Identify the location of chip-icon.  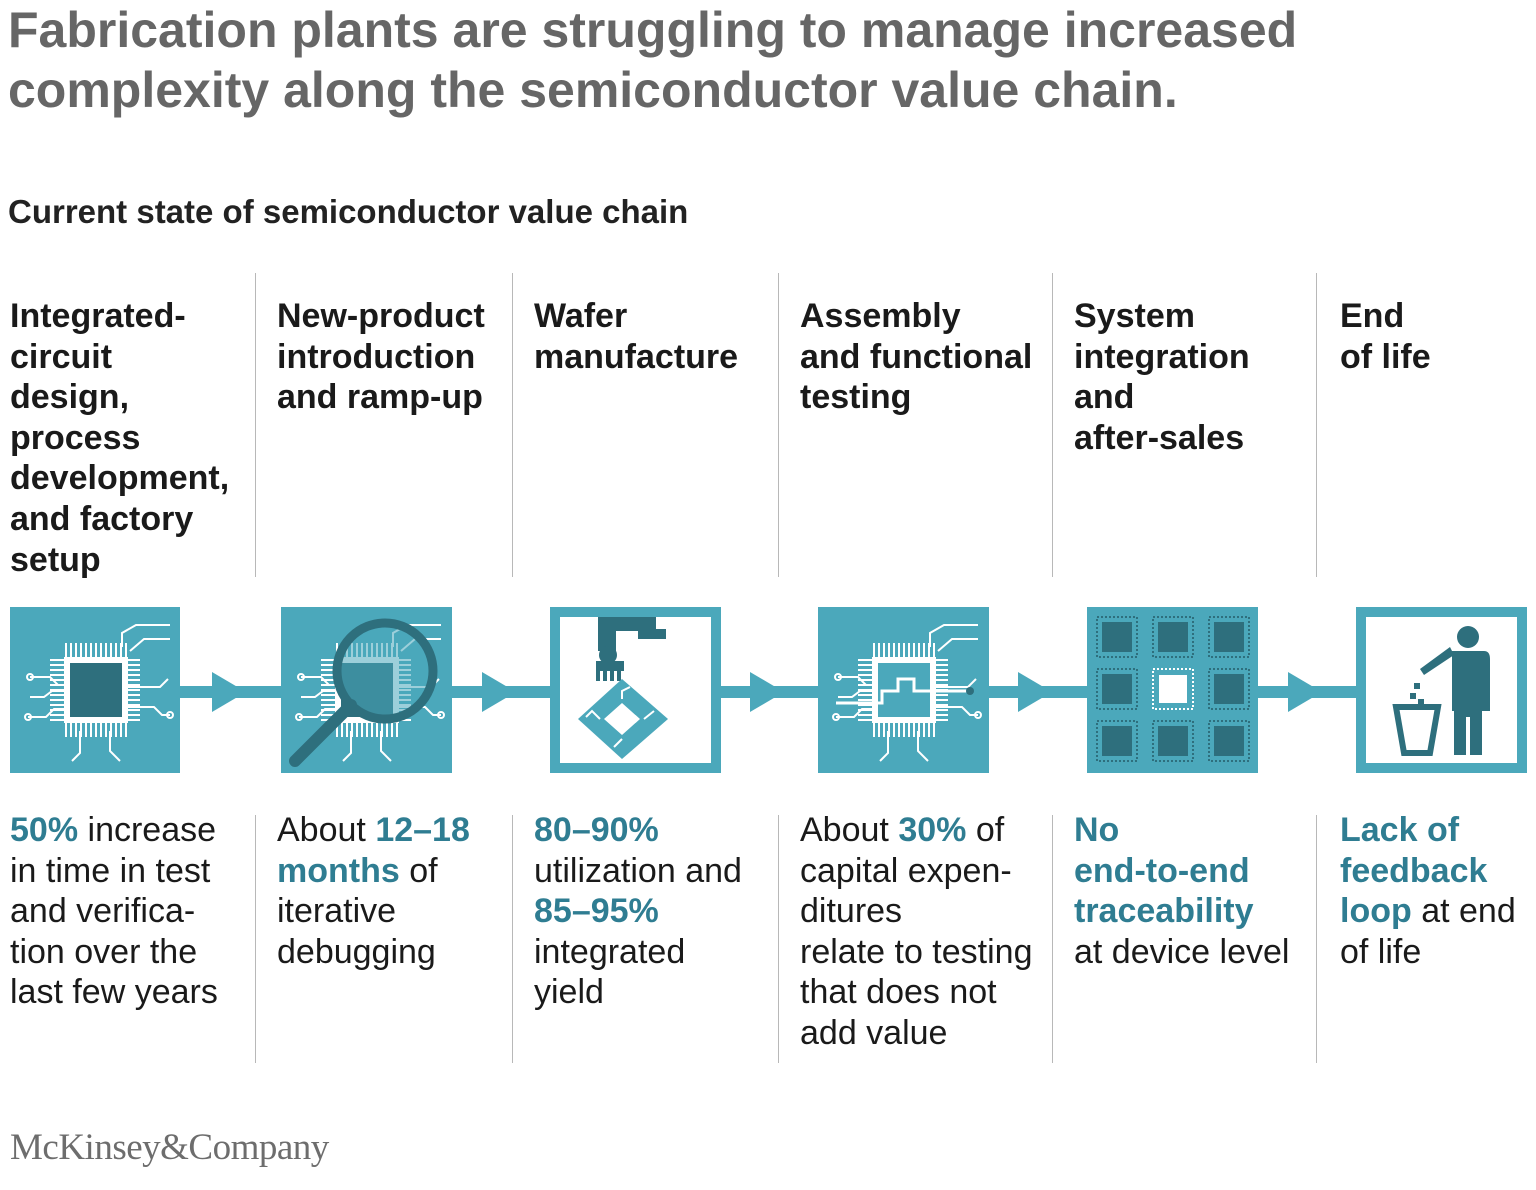
(95, 690).